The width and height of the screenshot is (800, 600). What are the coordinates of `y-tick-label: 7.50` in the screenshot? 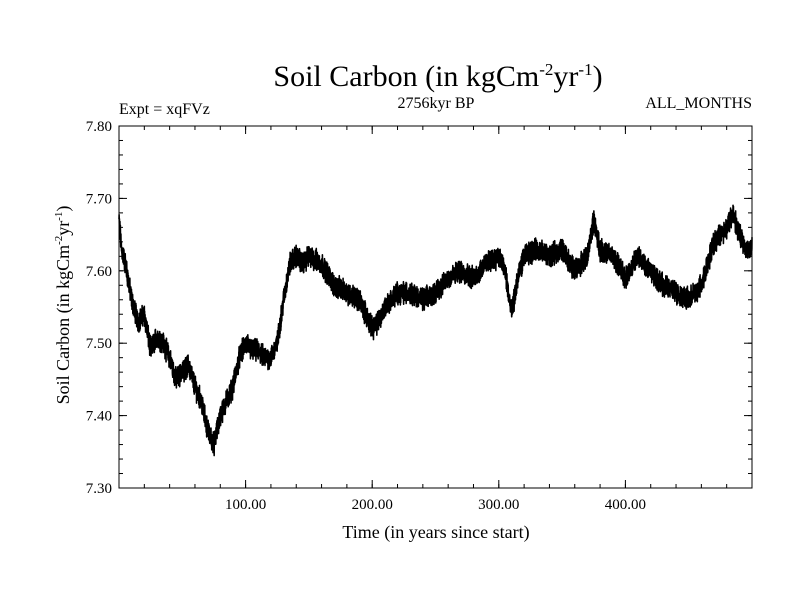 It's located at (99, 344).